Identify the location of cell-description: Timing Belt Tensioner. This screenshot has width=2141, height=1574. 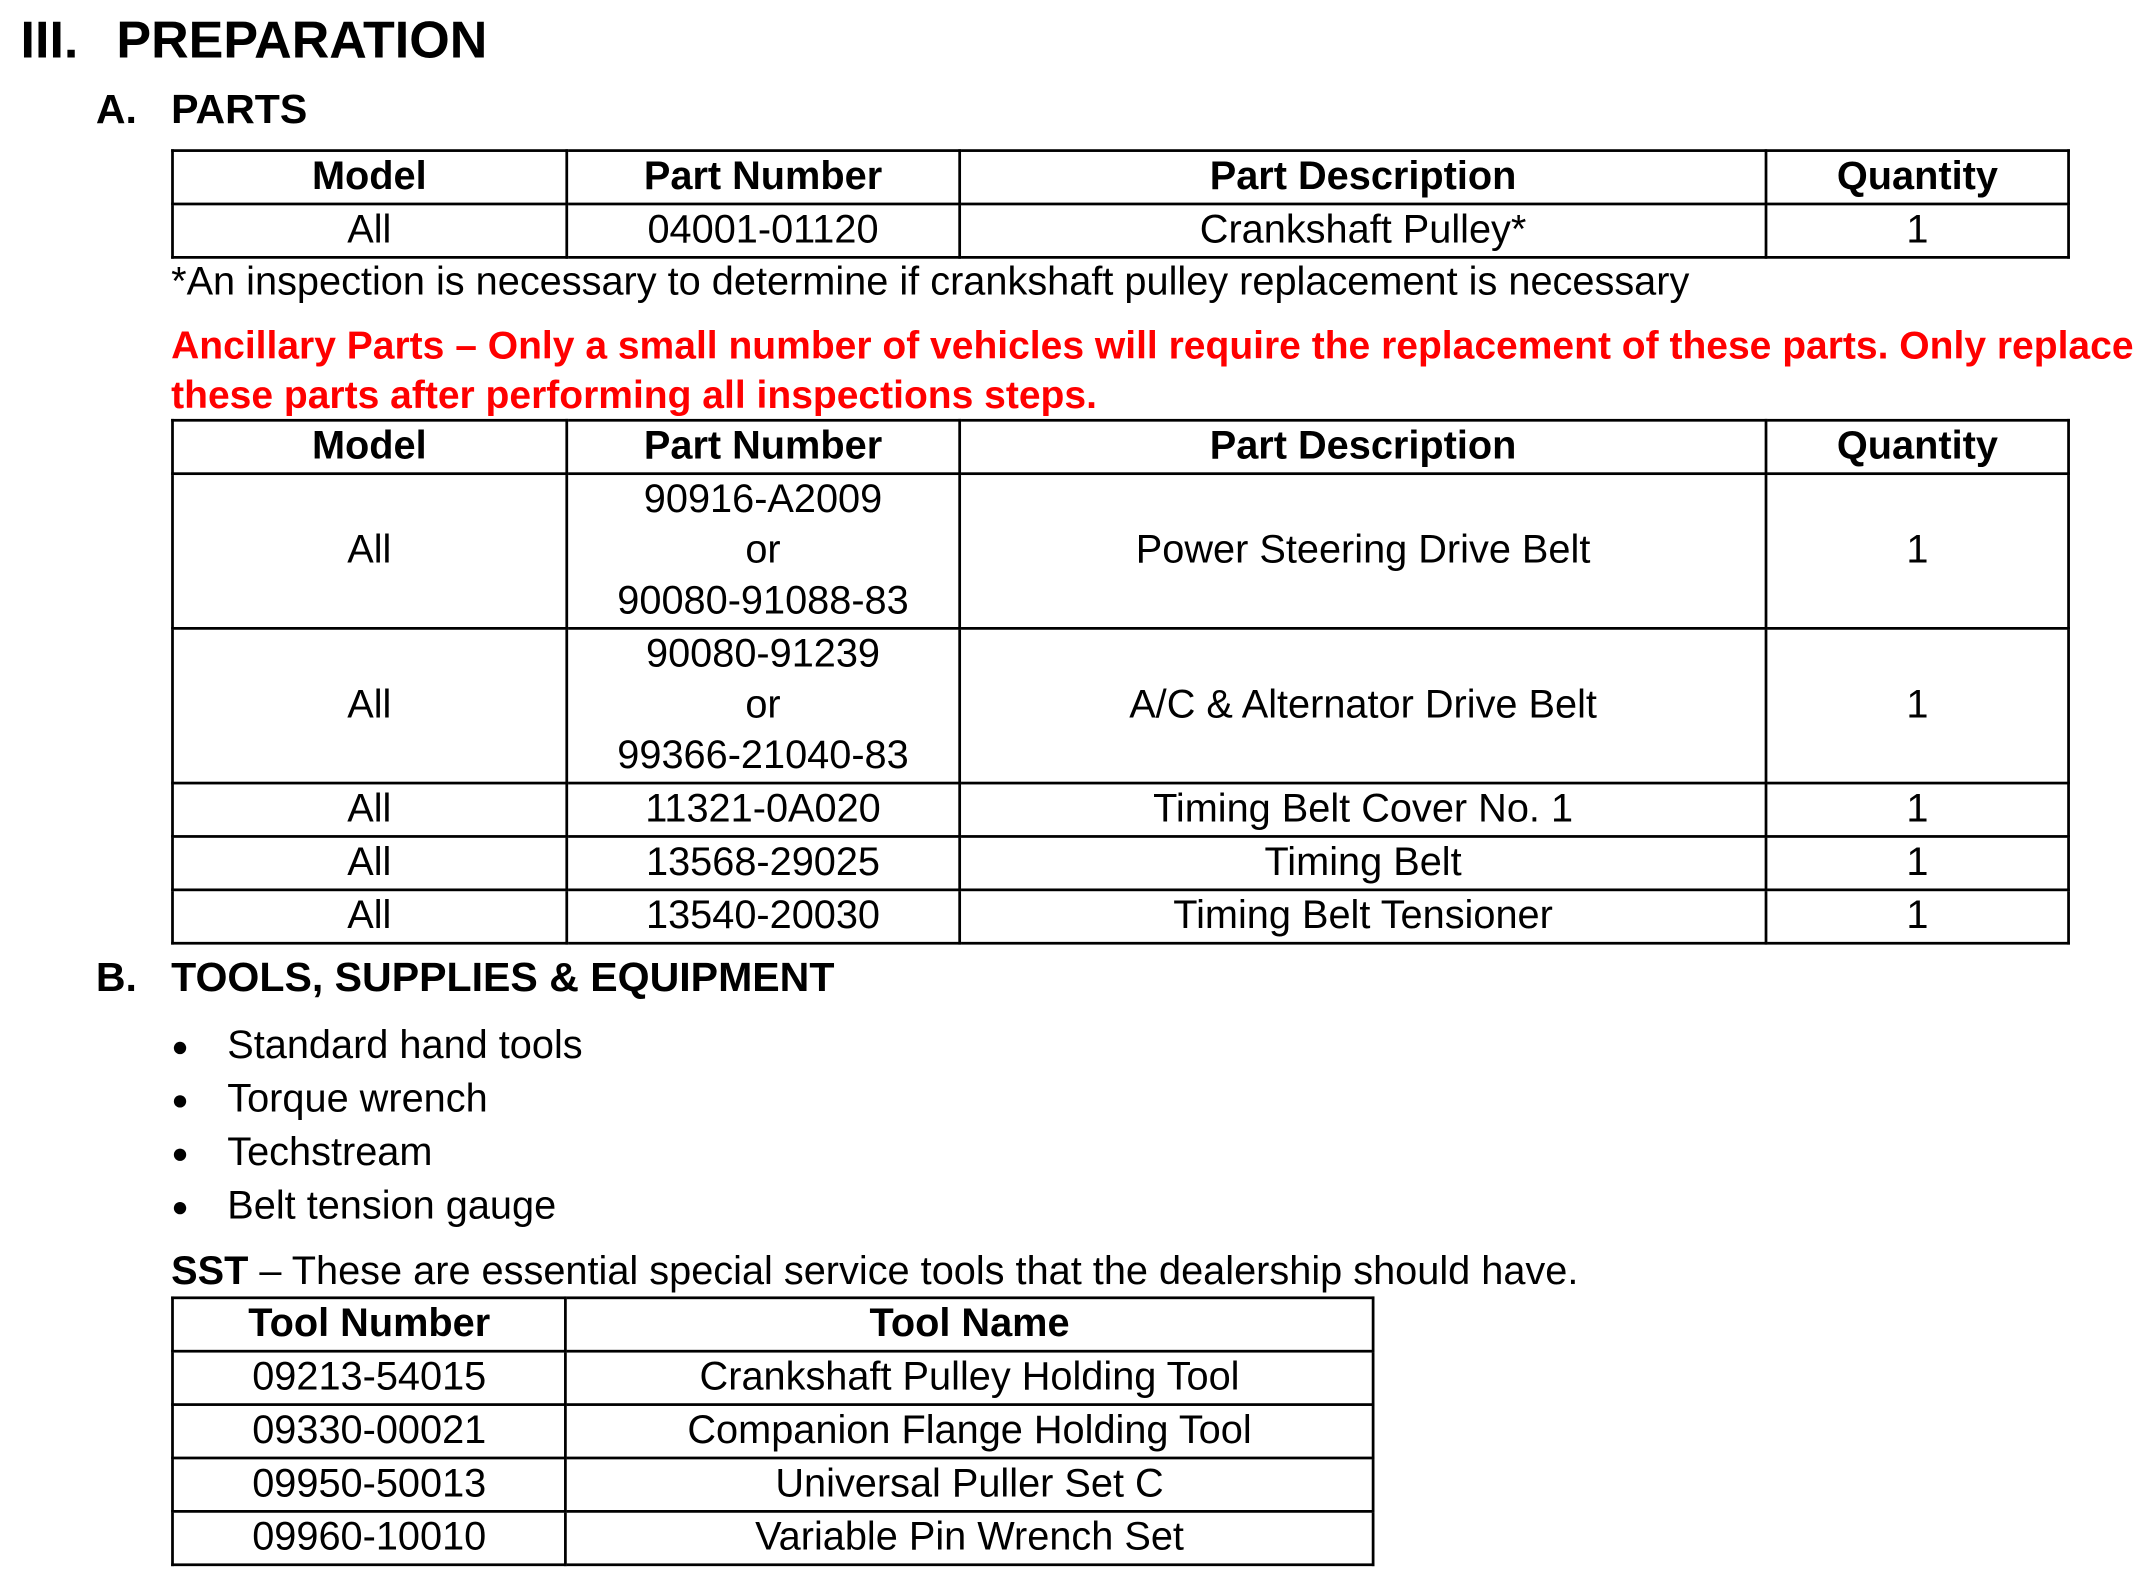
(1363, 916).